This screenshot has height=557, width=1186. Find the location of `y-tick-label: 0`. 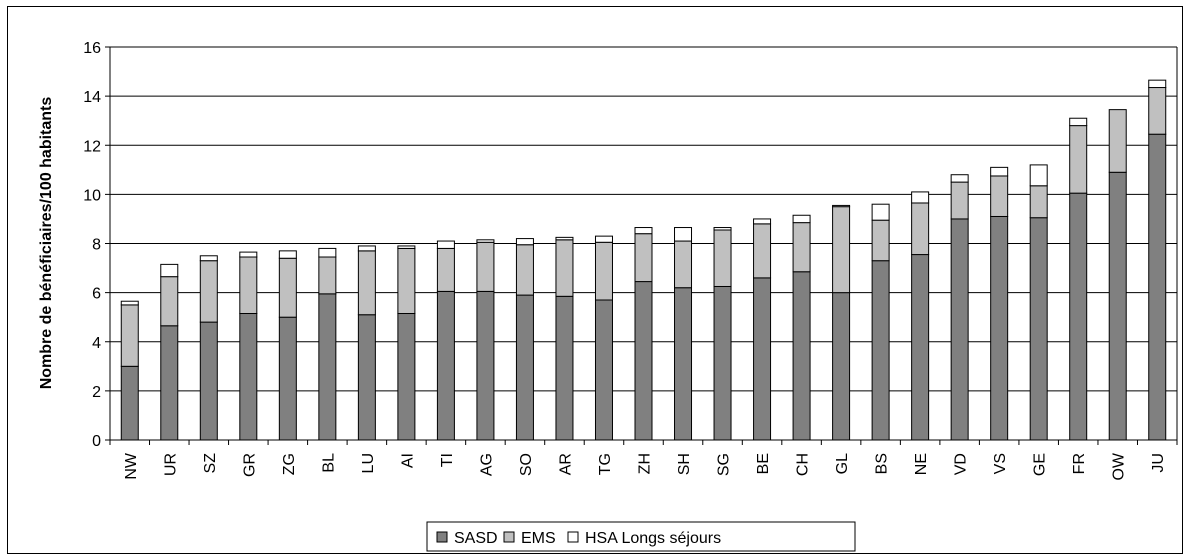

y-tick-label: 0 is located at coordinates (96, 441).